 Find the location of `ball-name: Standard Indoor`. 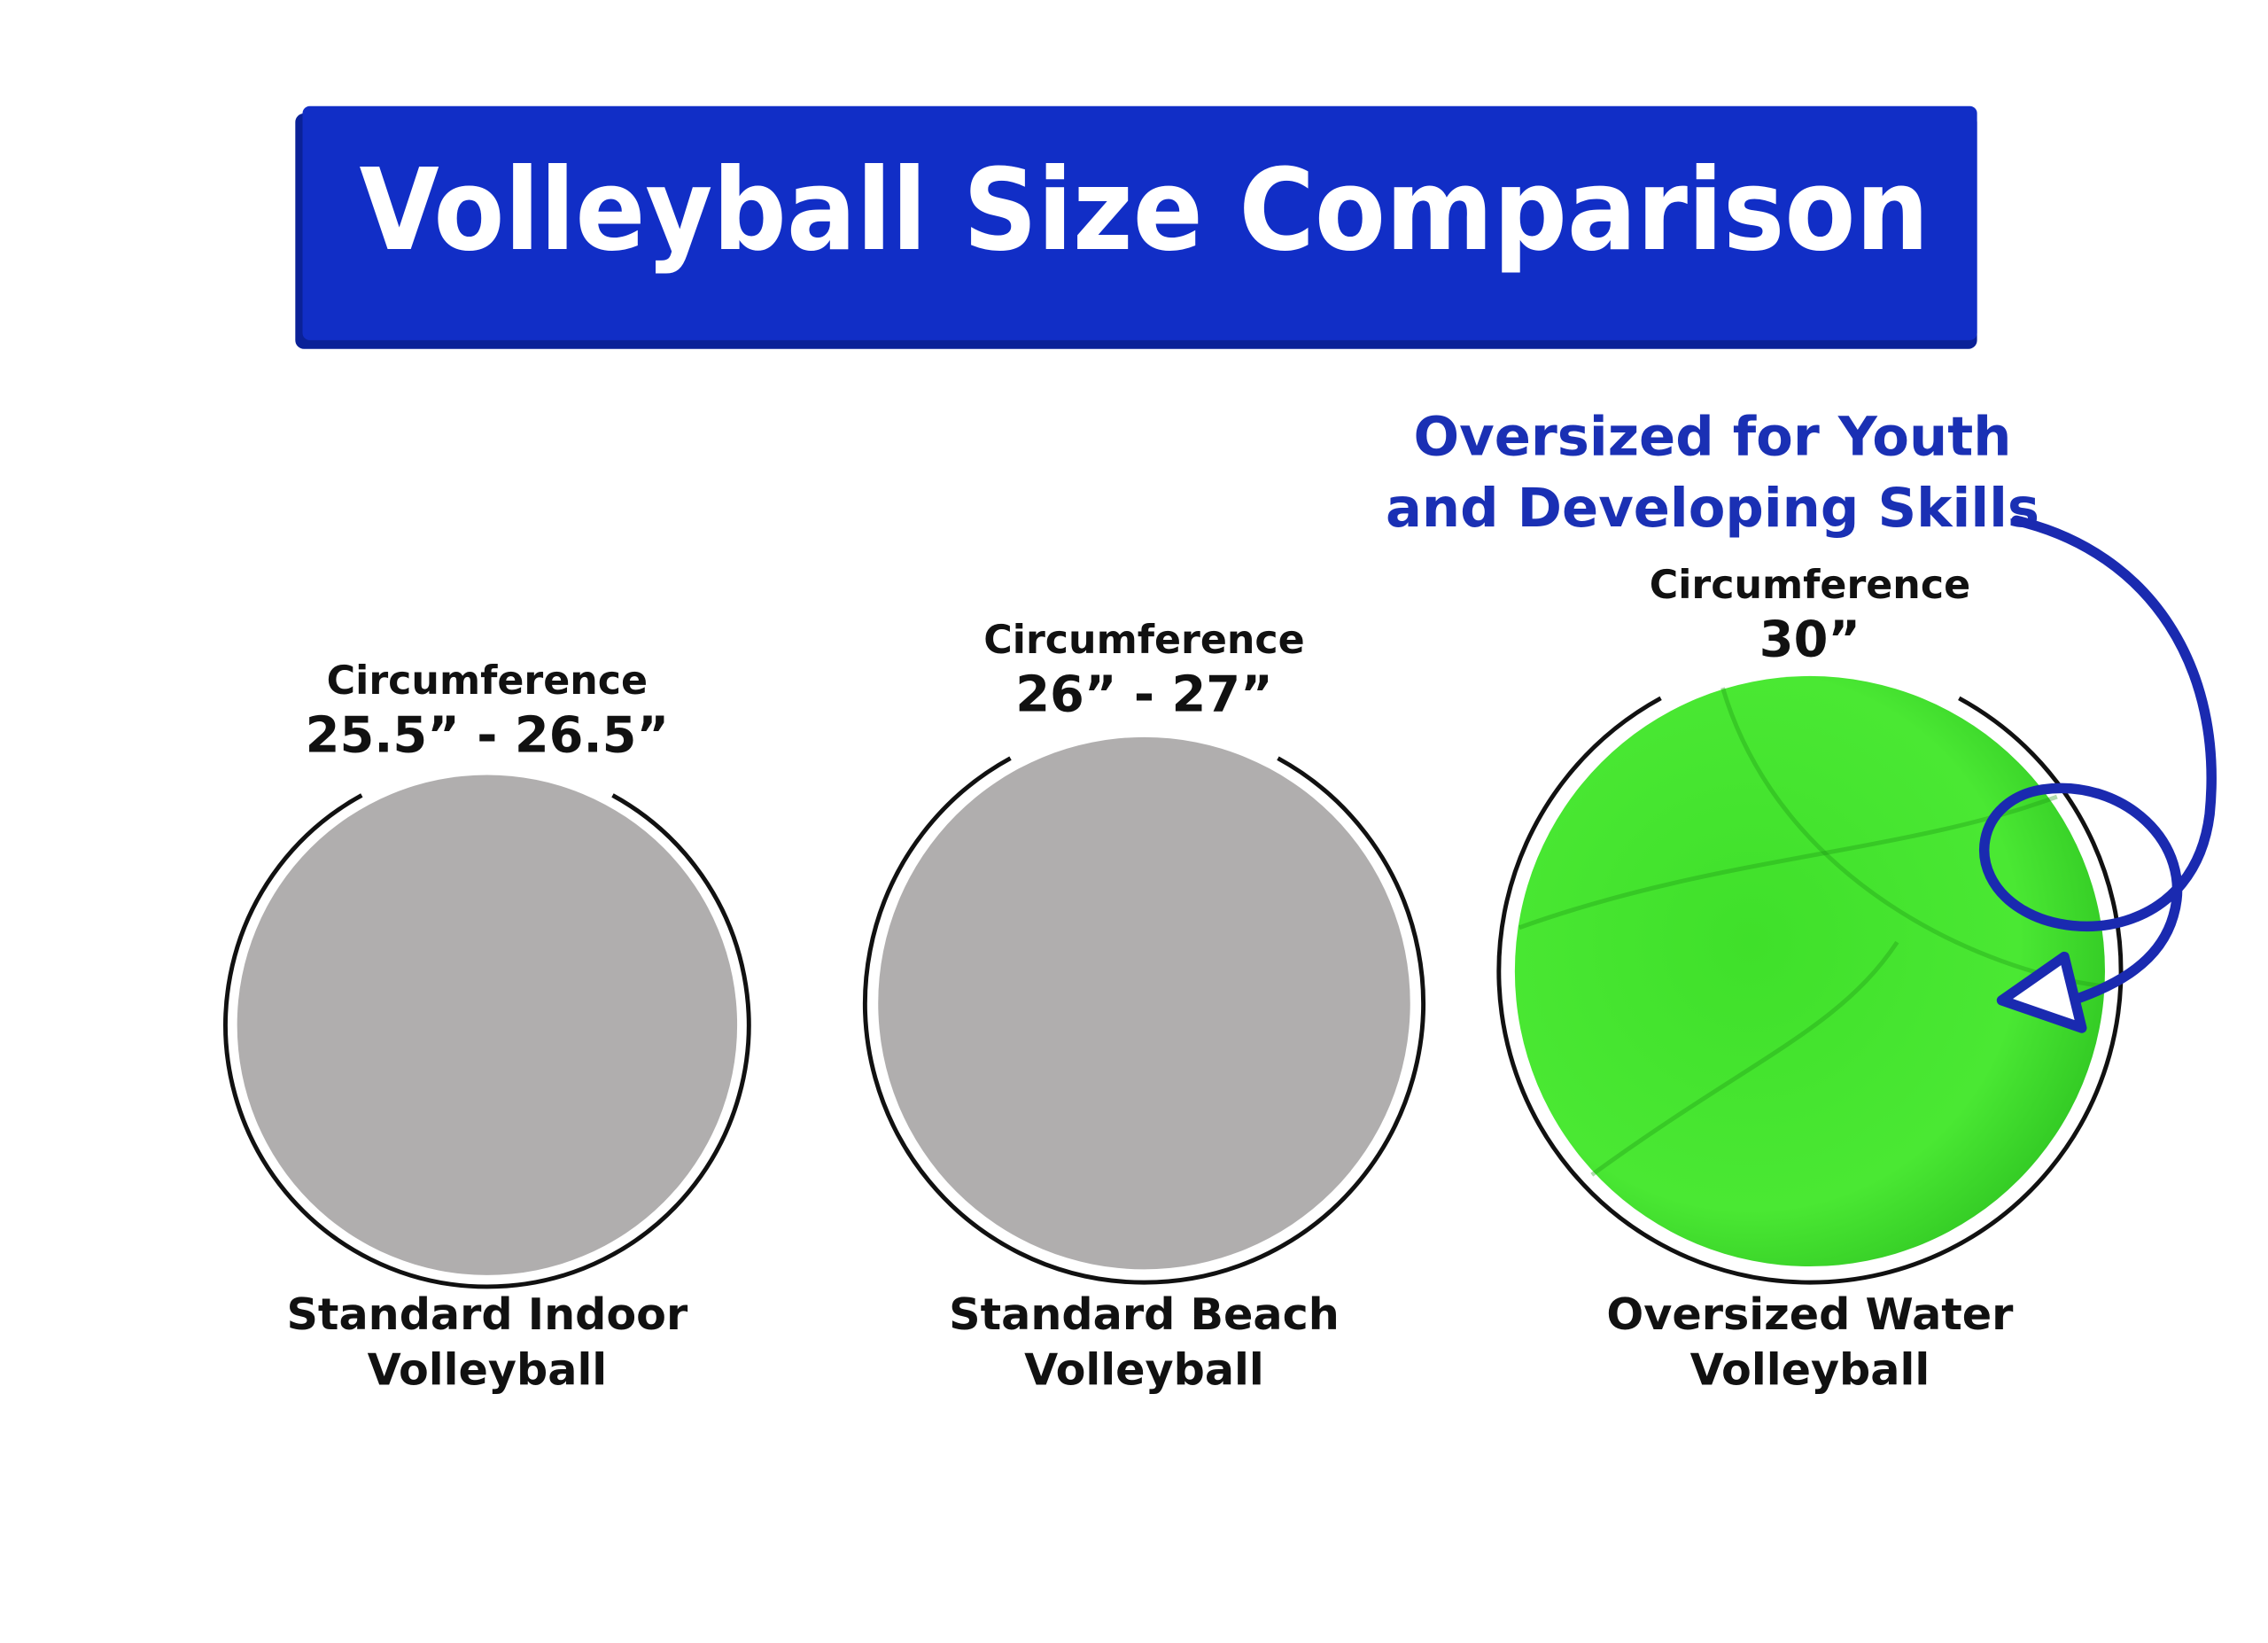

ball-name: Standard Indoor is located at coordinates (487, 1314).